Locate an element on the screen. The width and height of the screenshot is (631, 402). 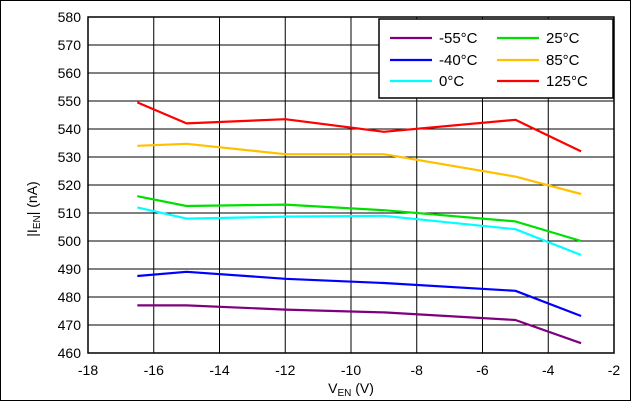
legend-label-minus-40C: -40°C is located at coordinates (458, 60).